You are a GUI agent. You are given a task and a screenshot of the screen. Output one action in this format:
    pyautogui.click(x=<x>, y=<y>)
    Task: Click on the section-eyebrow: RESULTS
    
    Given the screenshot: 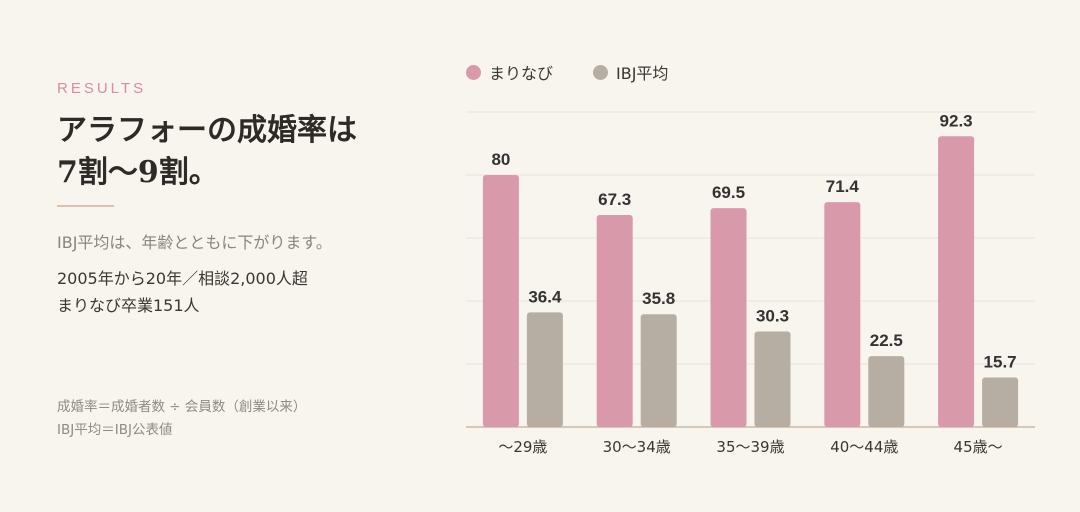 What is the action you would take?
    pyautogui.click(x=102, y=88)
    